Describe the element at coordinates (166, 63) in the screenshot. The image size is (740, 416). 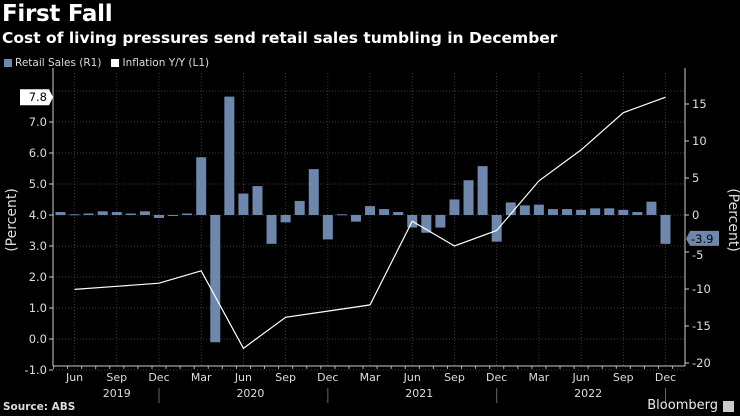
I see `legend-label: Inflation Y/Y (L1)` at that location.